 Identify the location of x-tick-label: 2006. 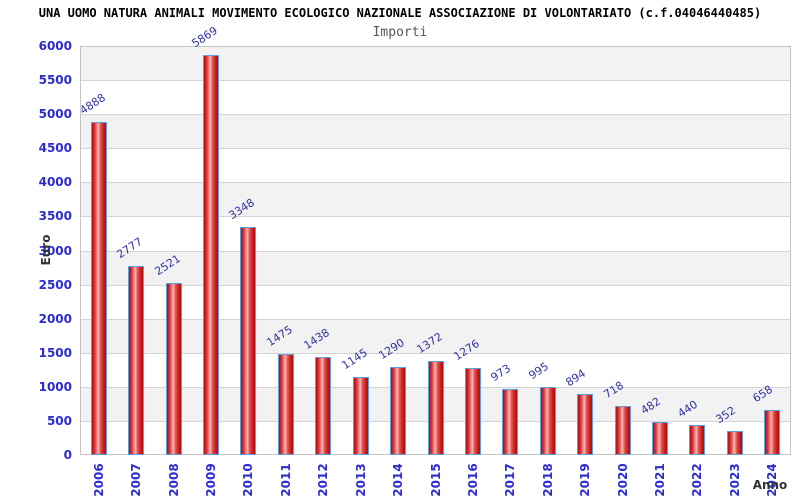
(98, 480).